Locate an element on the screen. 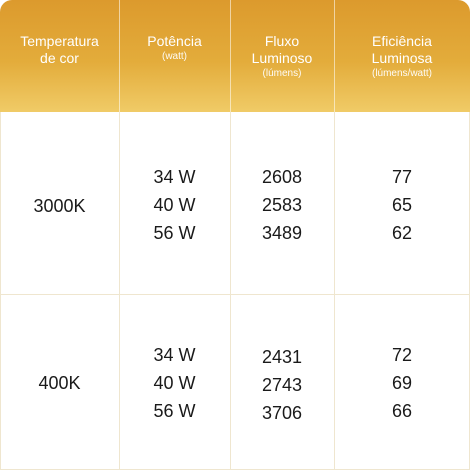  flux-value: 3489 is located at coordinates (282, 232).